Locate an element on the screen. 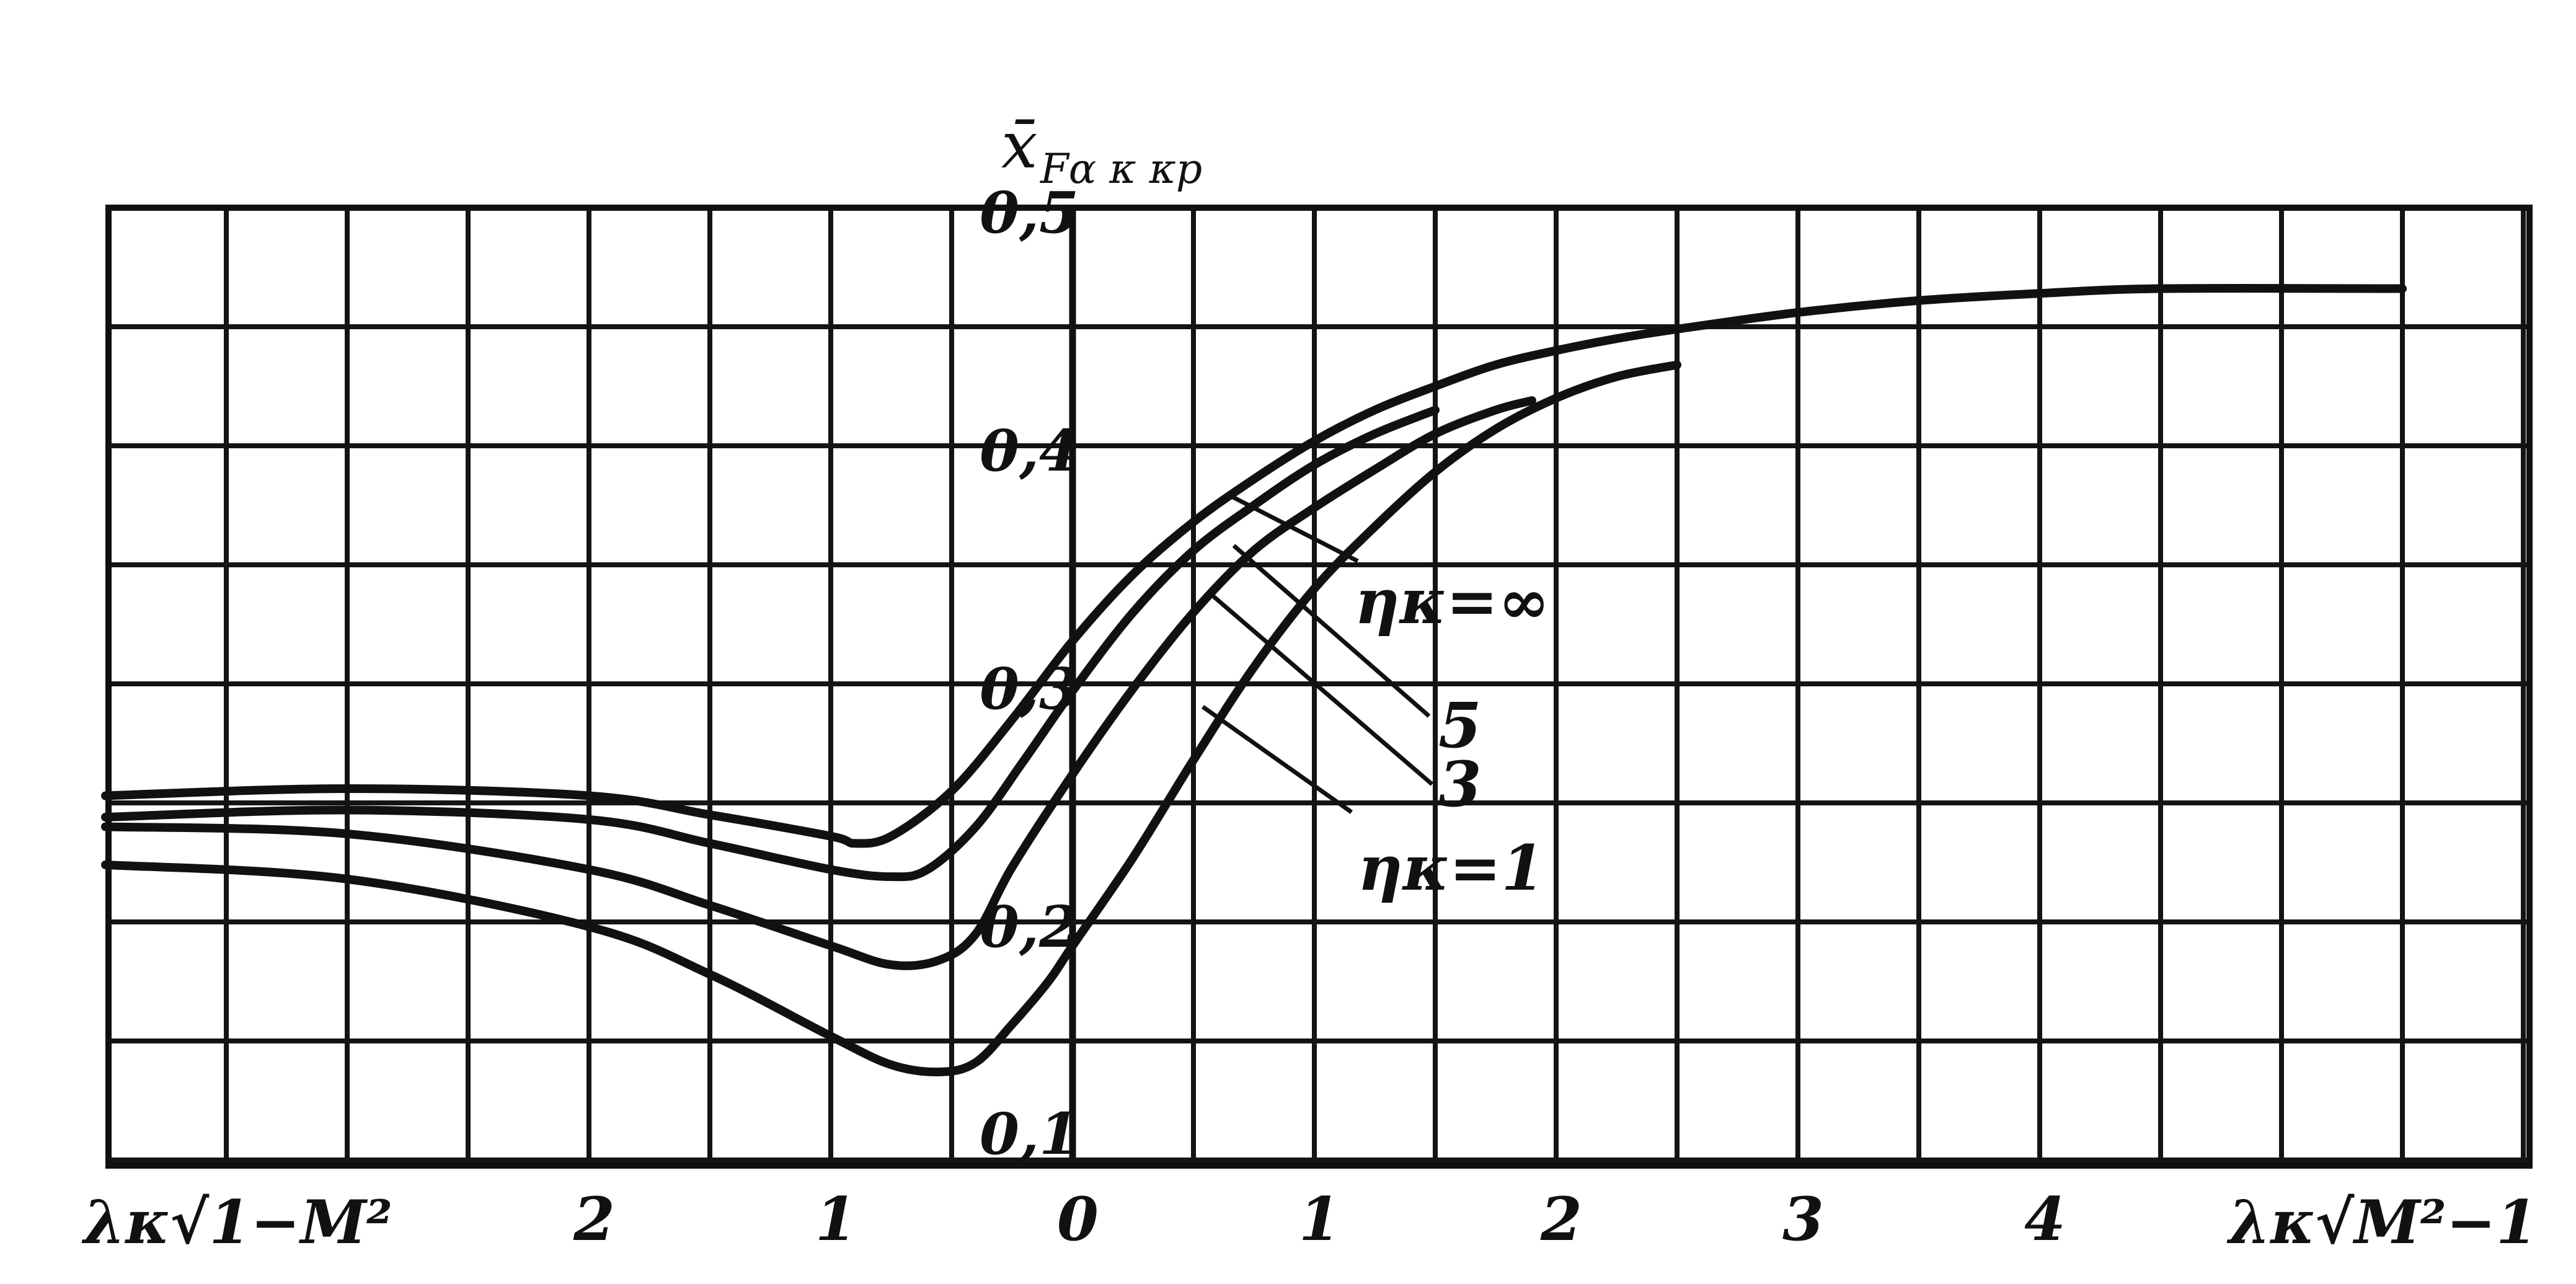  series-label-eta-3: 3 is located at coordinates (1460, 784).